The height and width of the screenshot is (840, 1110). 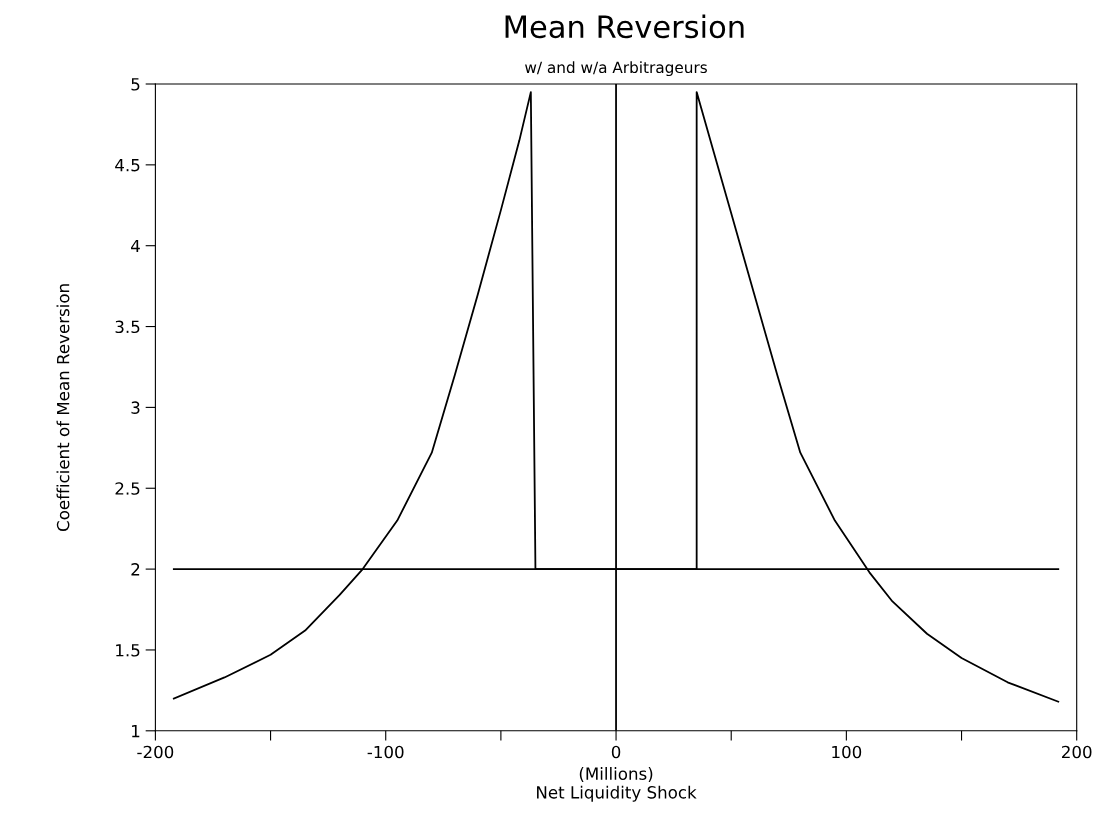 What do you see at coordinates (847, 752) in the screenshot?
I see `x-tick-label: 100` at bounding box center [847, 752].